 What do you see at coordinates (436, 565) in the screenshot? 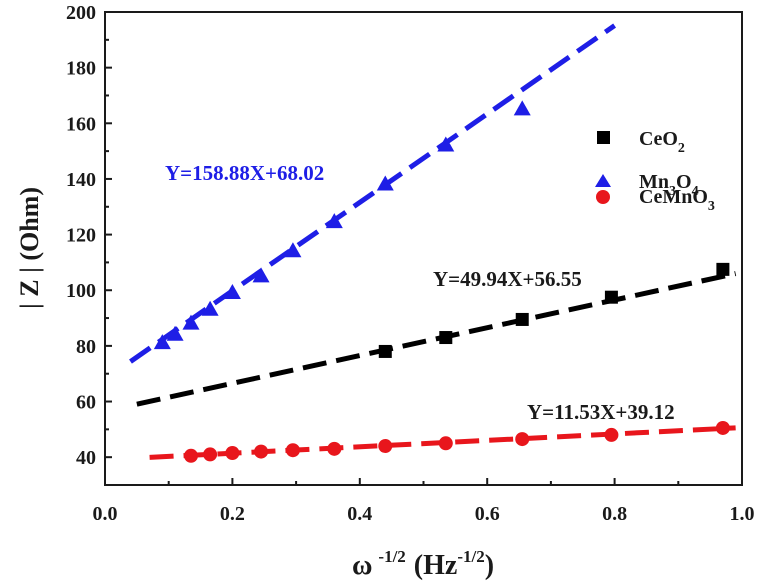
I see `x-axis-unit-open: (Hz` at bounding box center [436, 565].